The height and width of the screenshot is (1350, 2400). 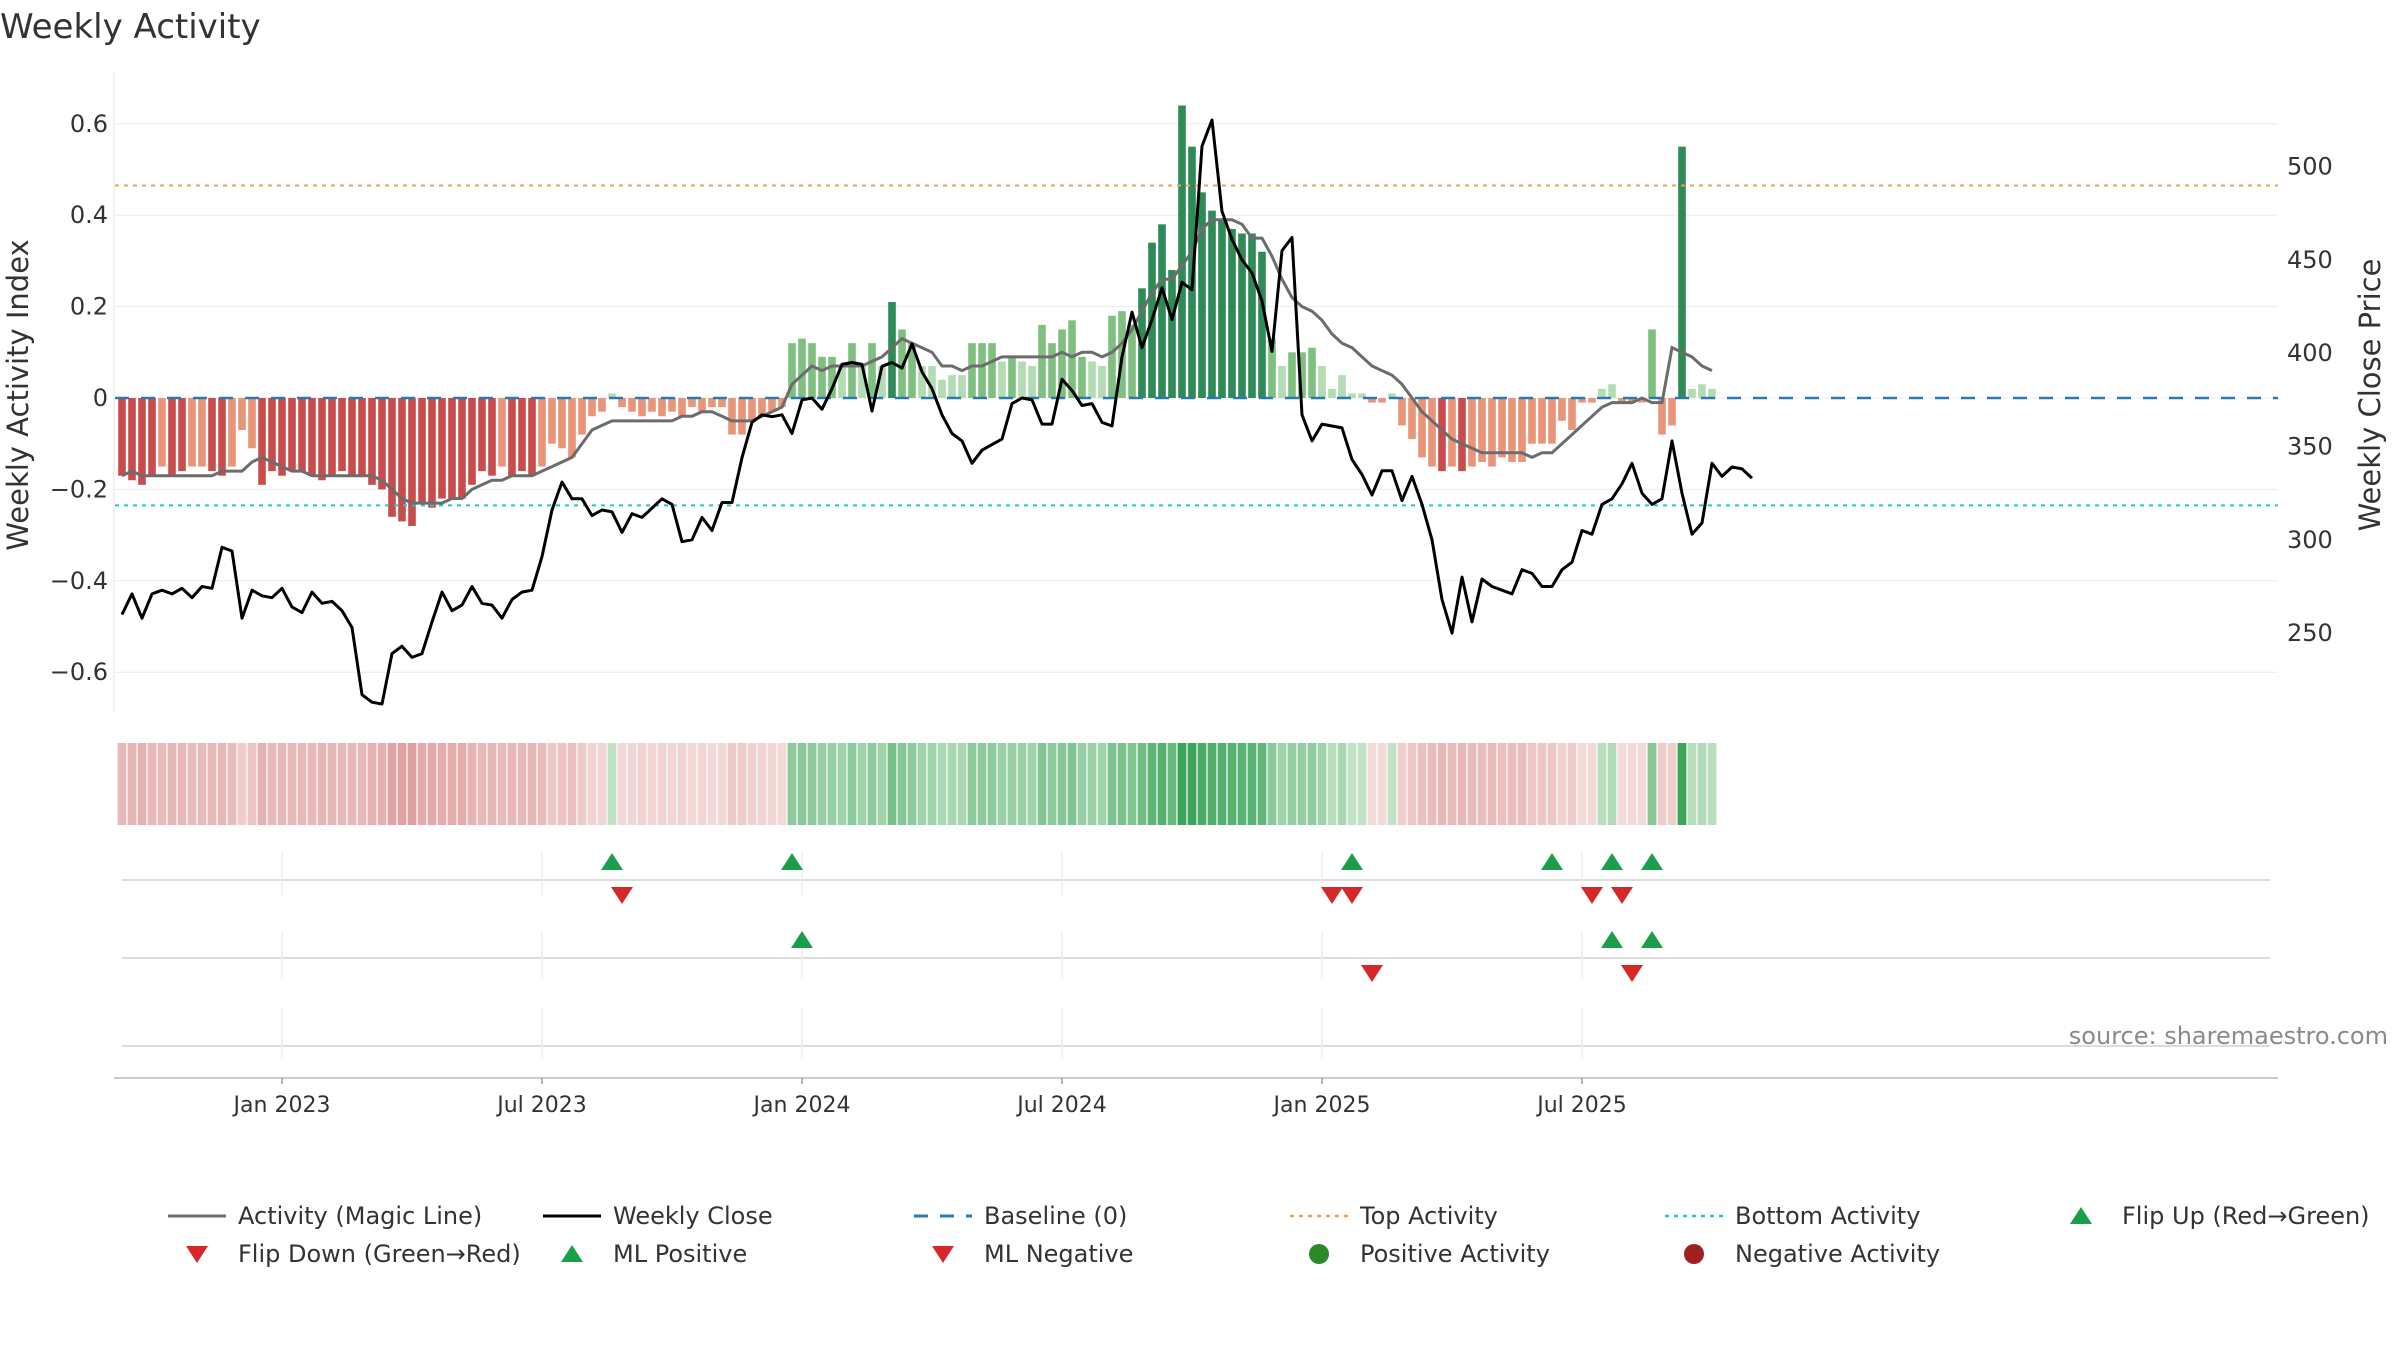 What do you see at coordinates (1612, 939) in the screenshot?
I see `ml-positive-marker` at bounding box center [1612, 939].